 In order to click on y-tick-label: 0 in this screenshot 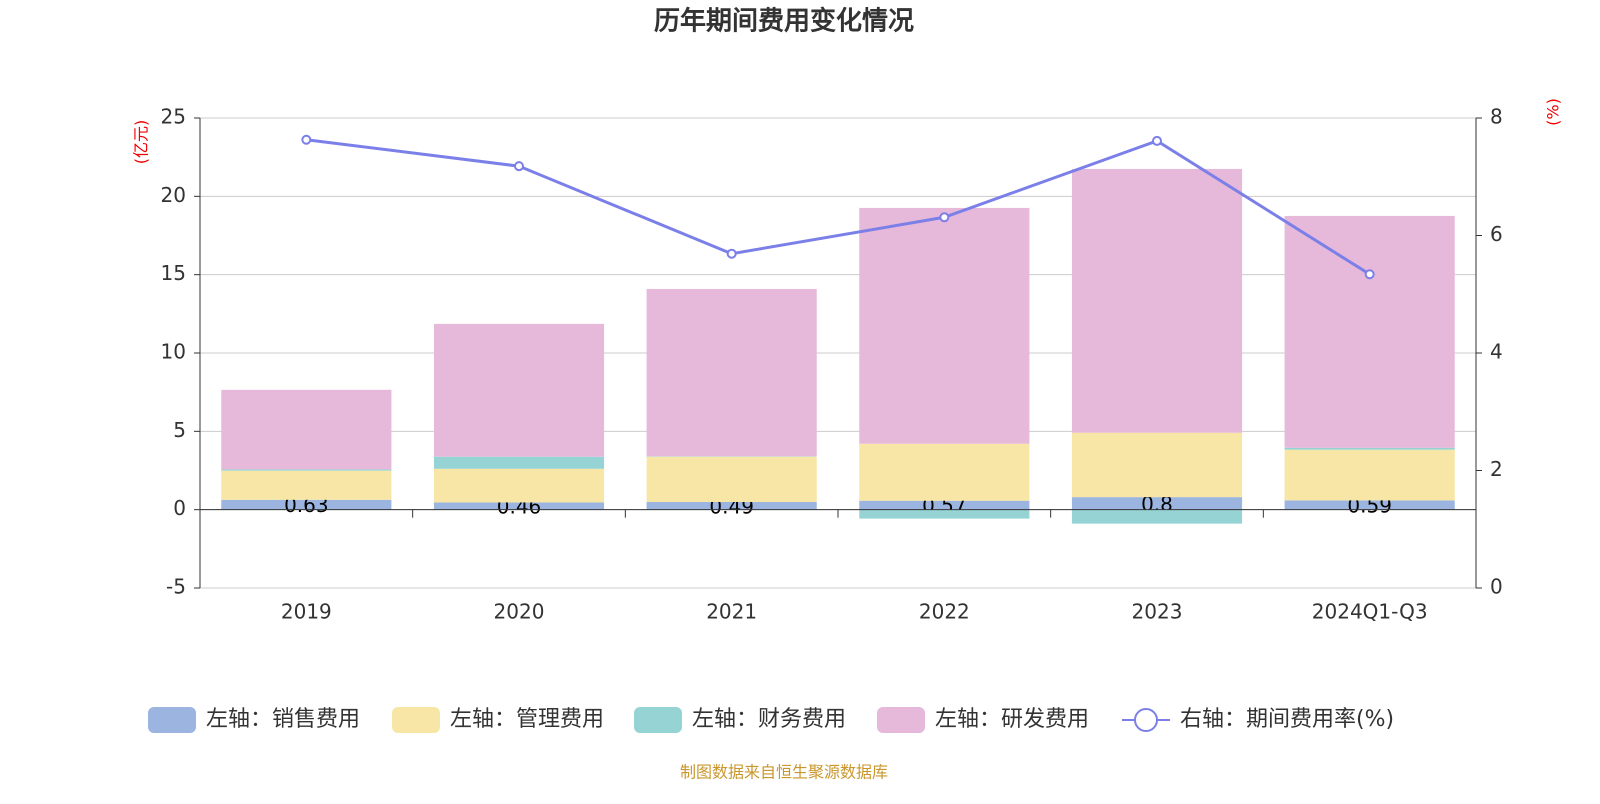, I will do `click(179, 508)`.